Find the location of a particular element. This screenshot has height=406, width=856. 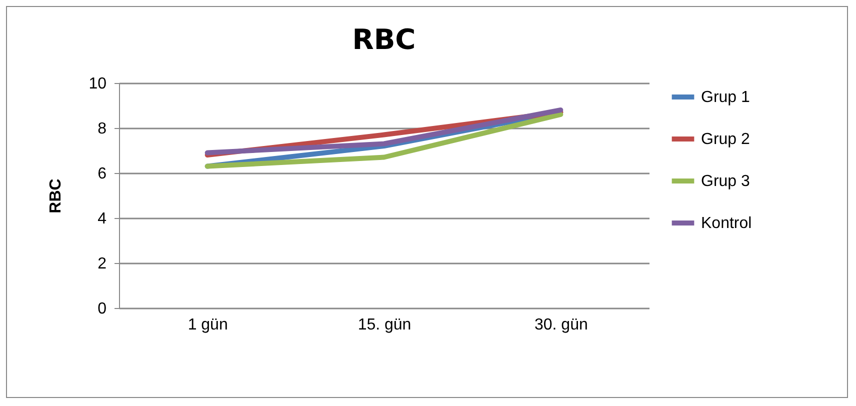

legend-label: Grup 3 is located at coordinates (725, 181).